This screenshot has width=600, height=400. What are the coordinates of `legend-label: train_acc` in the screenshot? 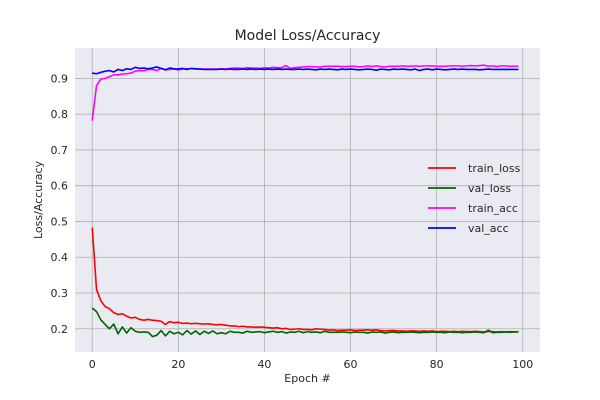 It's located at (493, 208).